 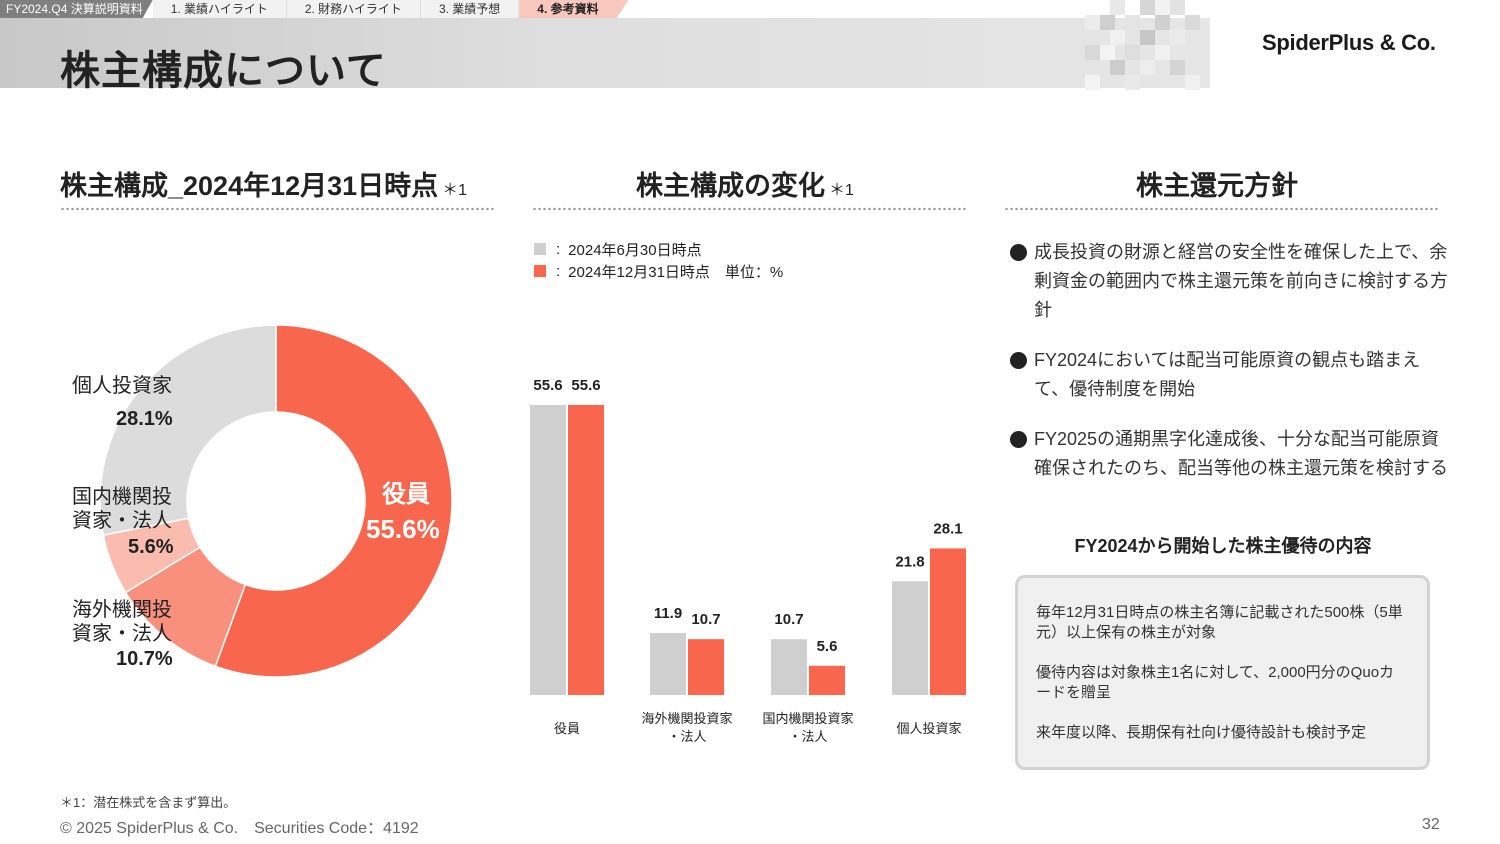 What do you see at coordinates (827, 646) in the screenshot?
I see `bar-value-dec-2: 5.6` at bounding box center [827, 646].